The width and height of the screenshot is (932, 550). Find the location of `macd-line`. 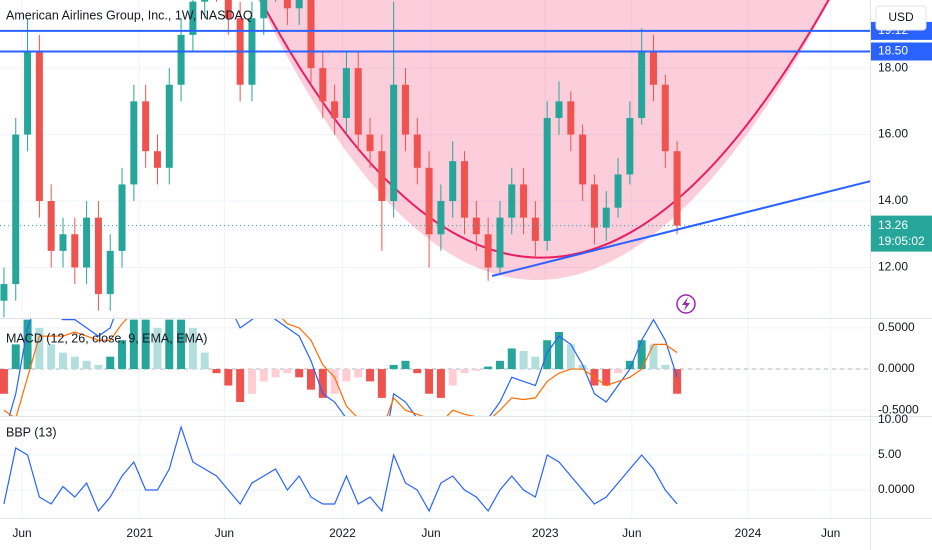

macd-line is located at coordinates (343, 367).